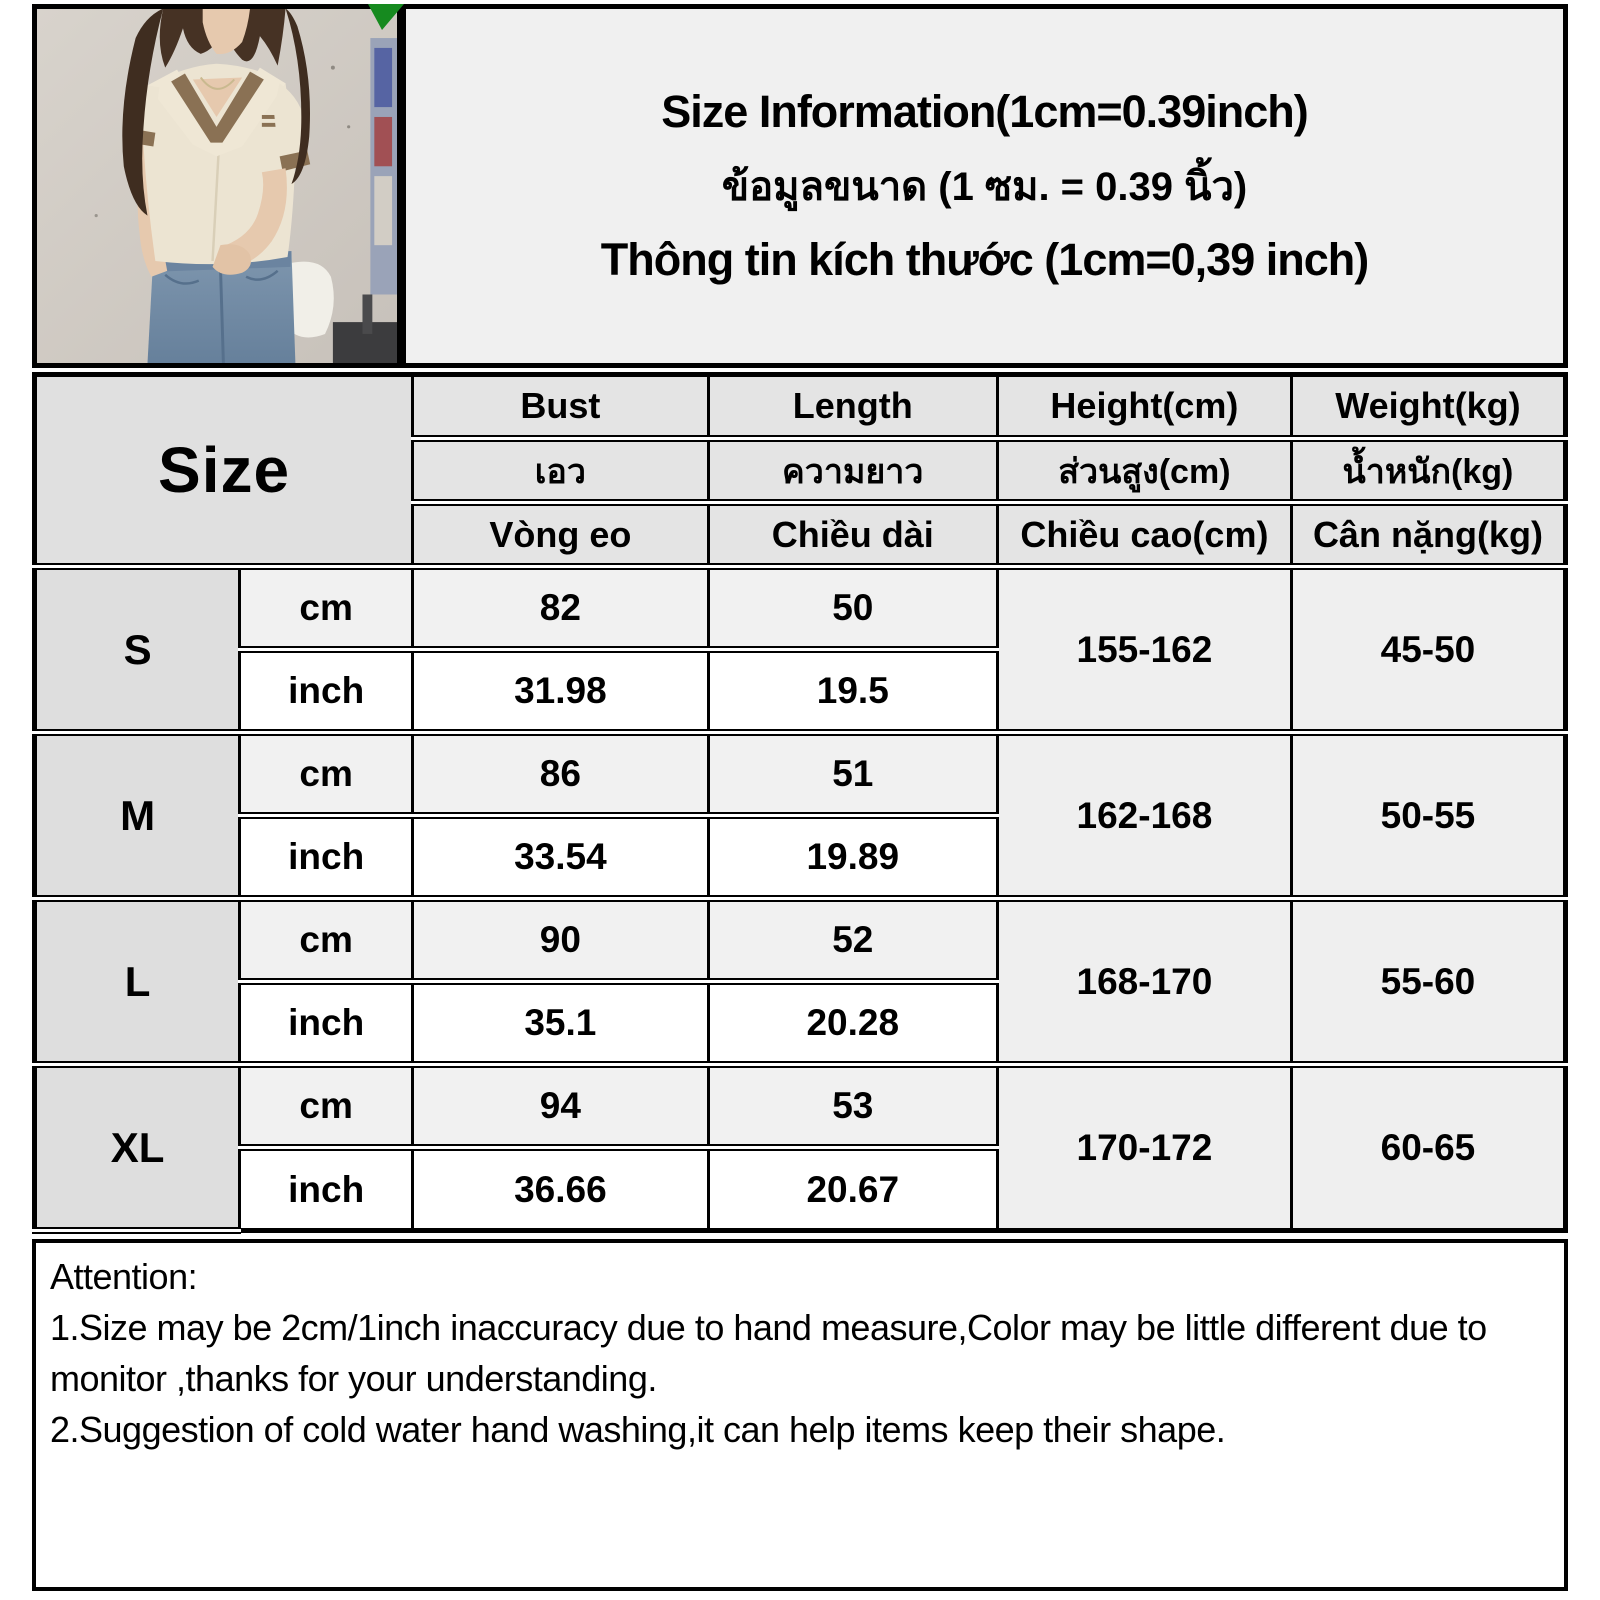  I want to click on l-length-cm: 52, so click(852, 940).